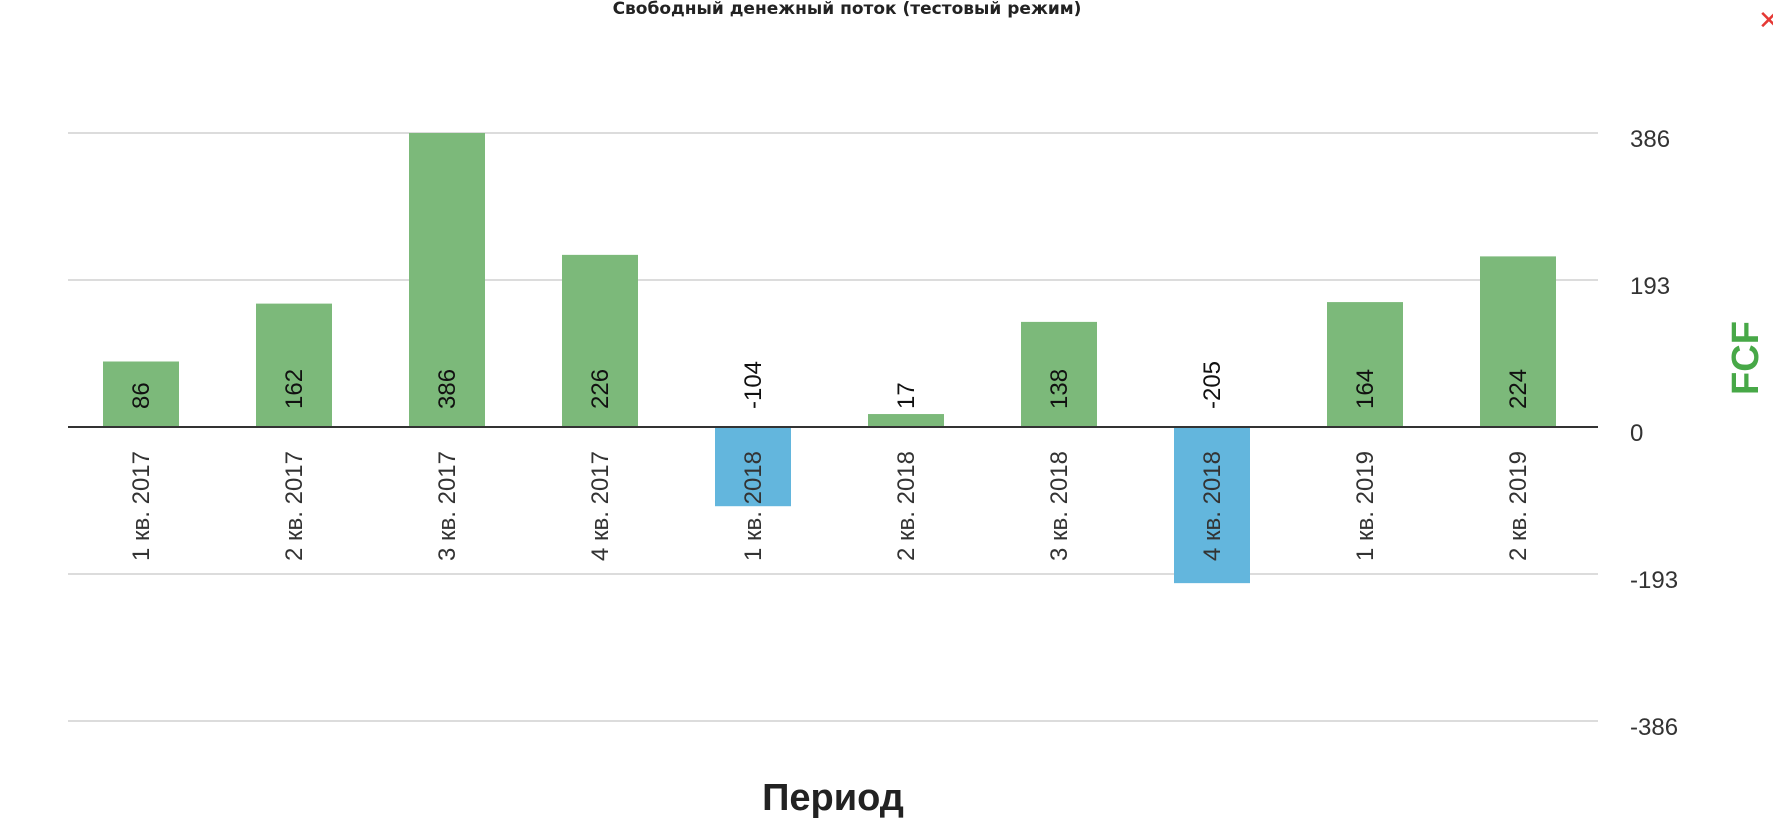 Image resolution: width=1773 pixels, height=826 pixels. Describe the element at coordinates (600, 506) in the screenshot. I see `x-tick-label: 4 кв. 2017` at that location.